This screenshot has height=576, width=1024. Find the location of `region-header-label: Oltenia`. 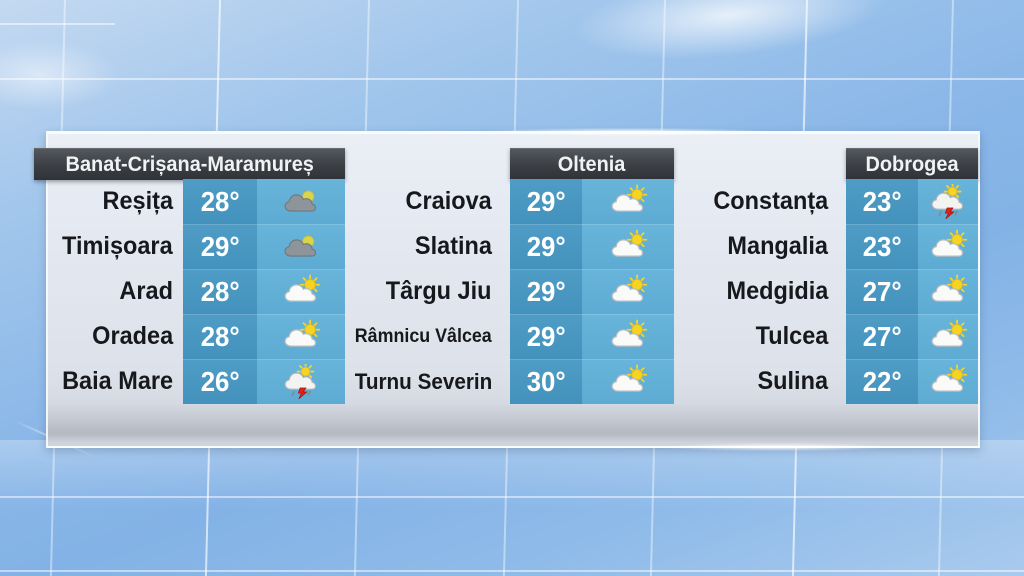

region-header-label: Oltenia is located at coordinates (592, 164).